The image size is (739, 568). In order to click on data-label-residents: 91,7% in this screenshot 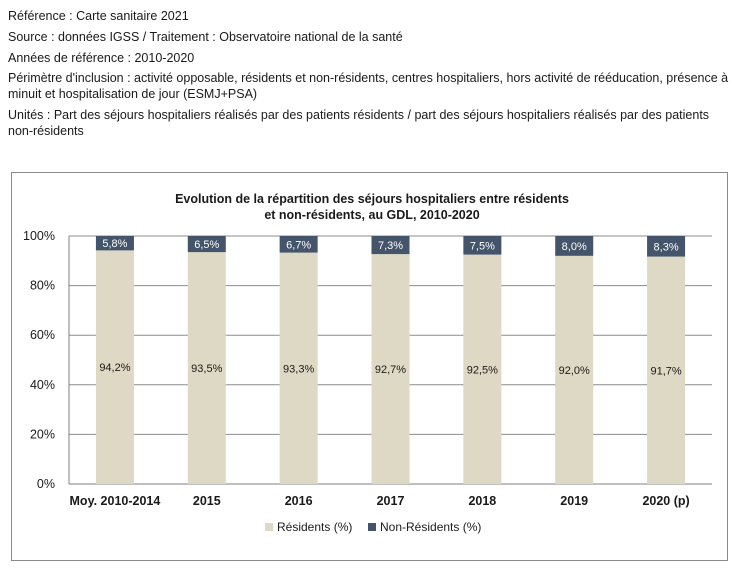, I will do `click(665, 371)`.